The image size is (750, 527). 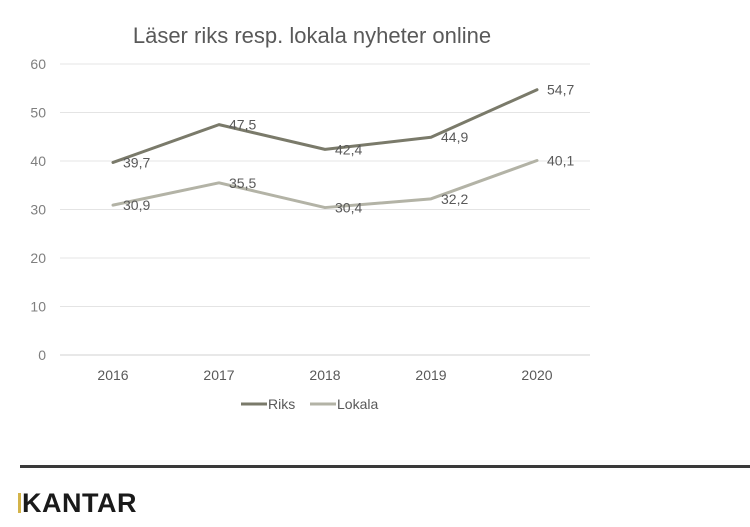 What do you see at coordinates (38, 113) in the screenshot?
I see `y-tick-label: 50` at bounding box center [38, 113].